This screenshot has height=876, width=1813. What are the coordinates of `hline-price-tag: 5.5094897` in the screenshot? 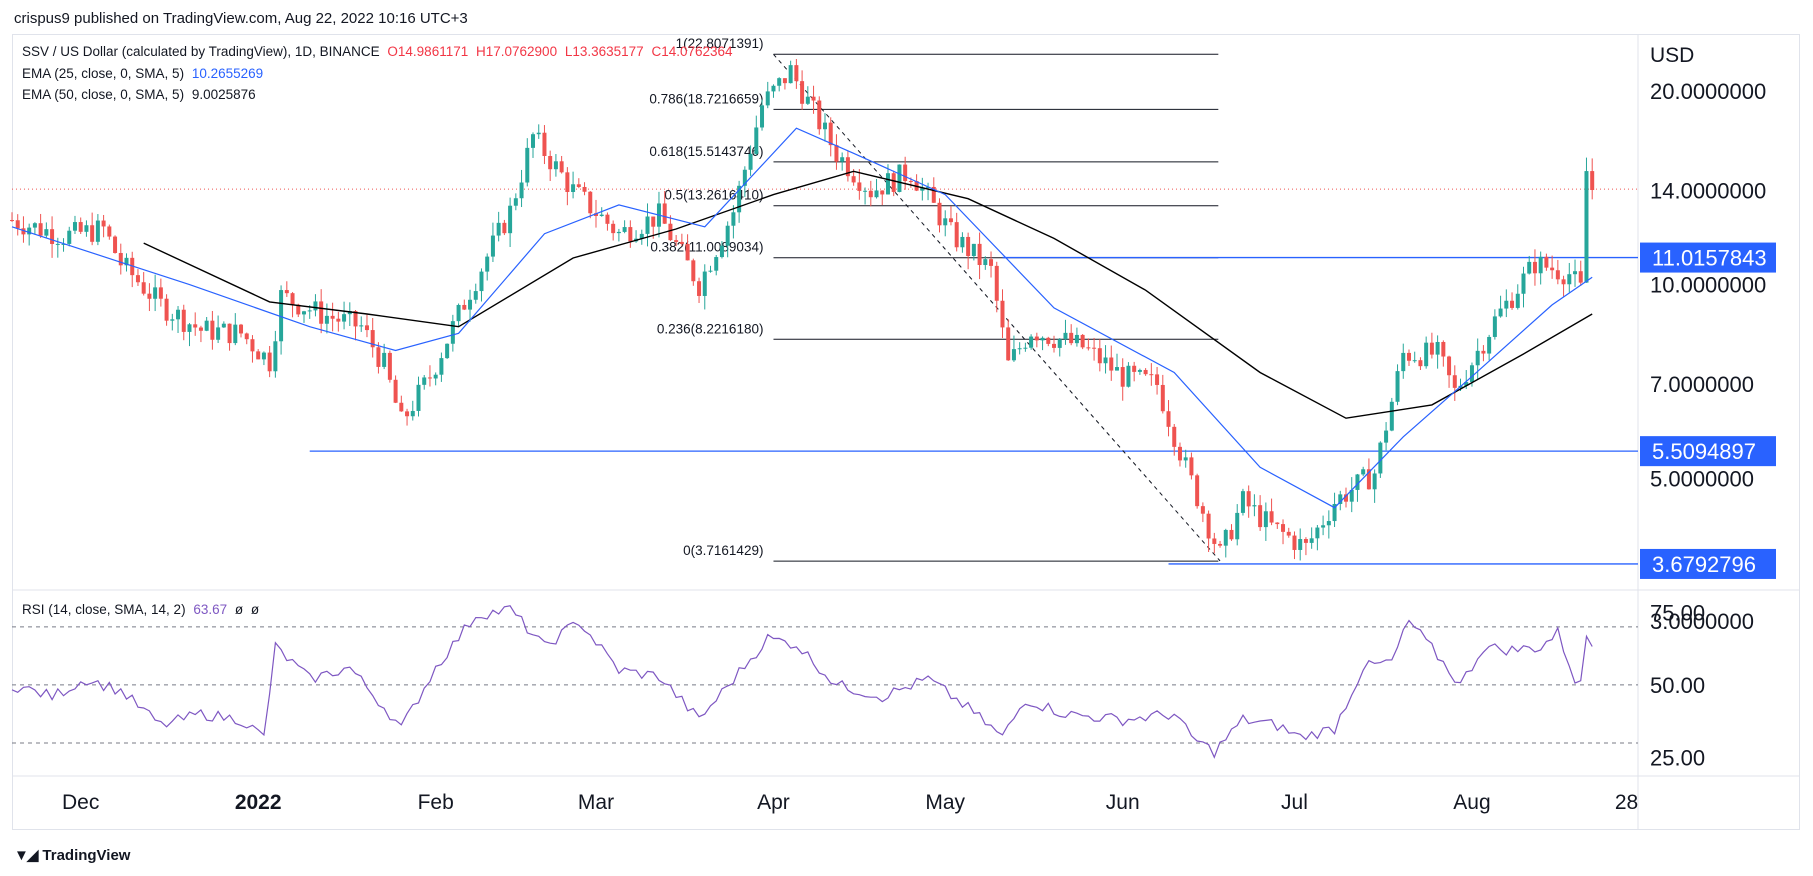 It's located at (1708, 451).